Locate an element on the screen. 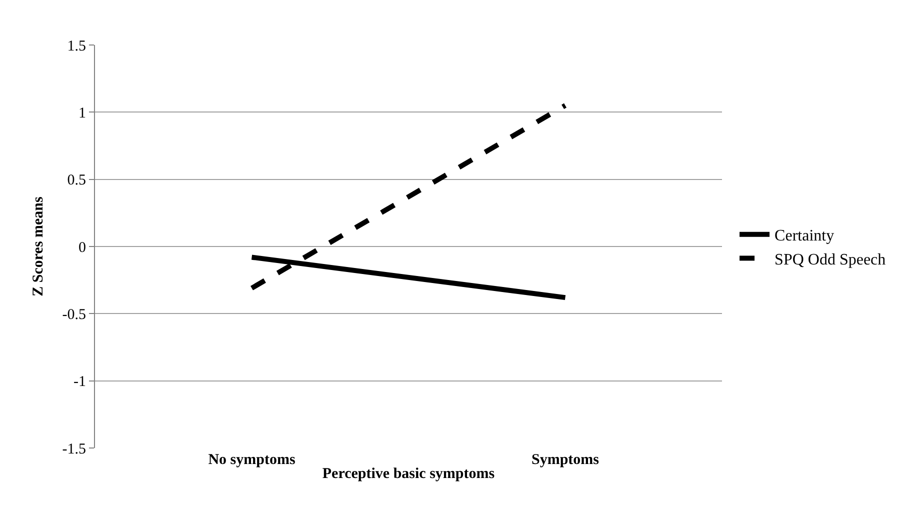  x-tick-label: No symptoms is located at coordinates (252, 460).